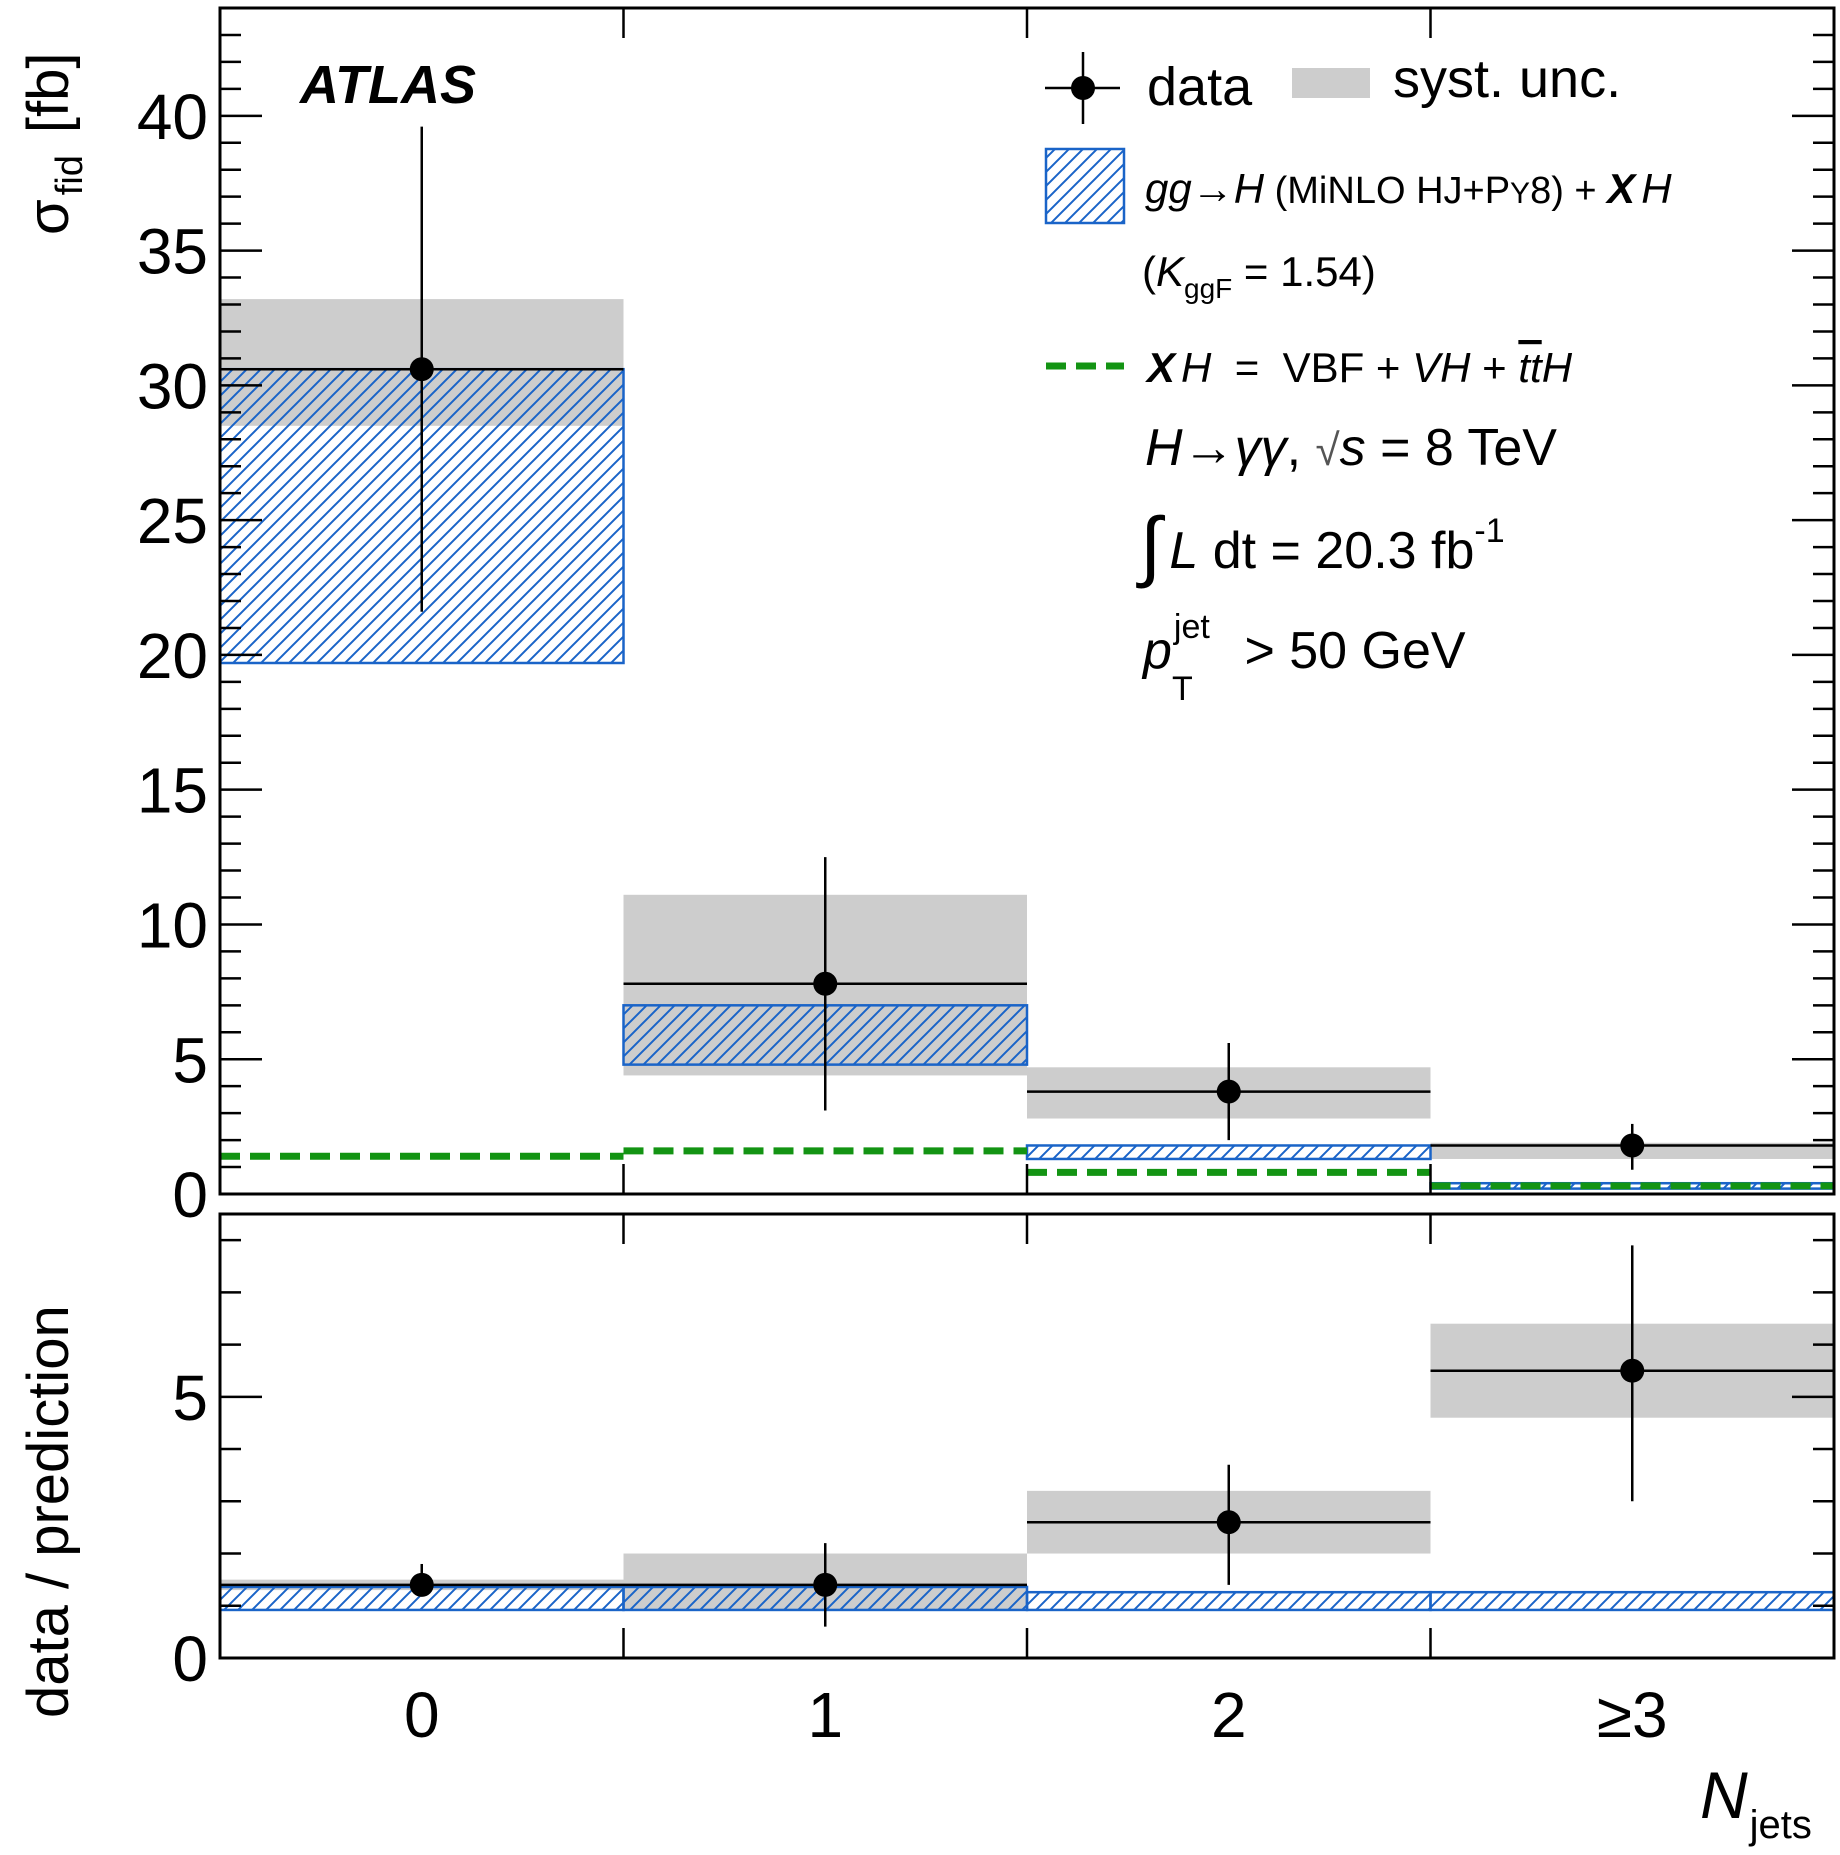 The width and height of the screenshot is (1840, 1855). I want to click on x-tick-label-3: ≥3, so click(1632, 1715).